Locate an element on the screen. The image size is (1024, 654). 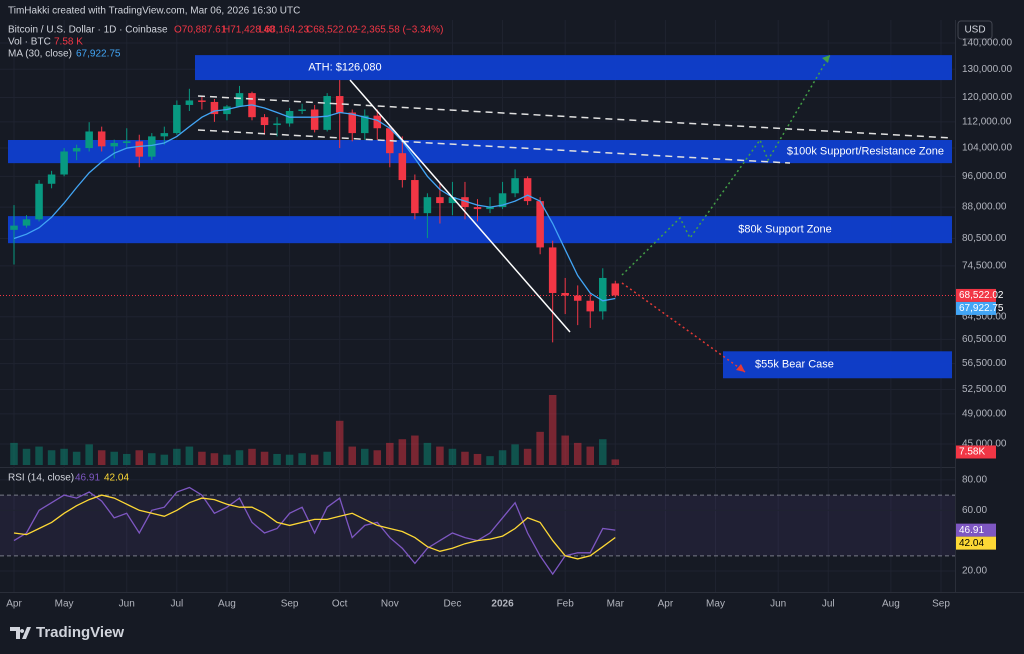
zone-label: $55k Bear Case is located at coordinates (794, 365).